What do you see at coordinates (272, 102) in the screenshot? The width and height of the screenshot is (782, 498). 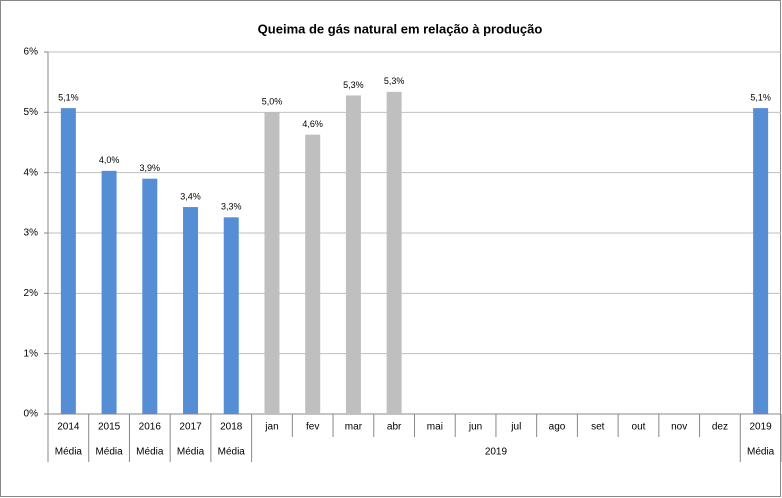 I see `value-label: 5,0%` at bounding box center [272, 102].